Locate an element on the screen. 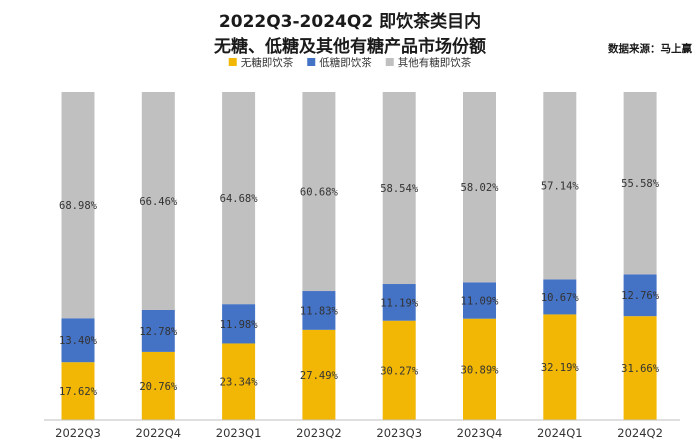 The height and width of the screenshot is (443, 700). data-label-other-sugared-2023Q4: 58.02% is located at coordinates (480, 188).